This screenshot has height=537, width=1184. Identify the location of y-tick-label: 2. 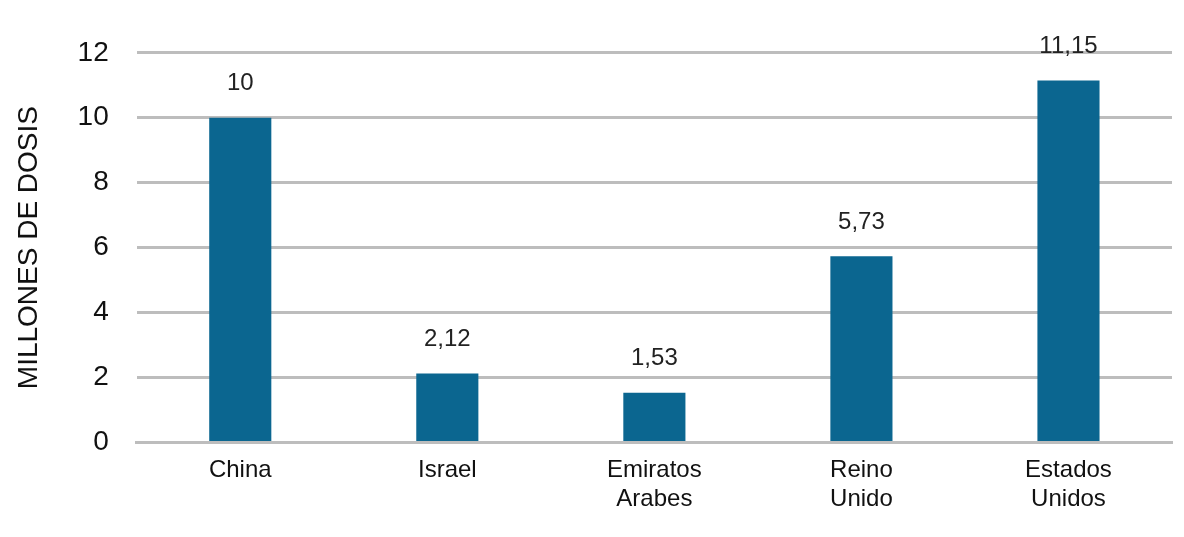
(101, 376).